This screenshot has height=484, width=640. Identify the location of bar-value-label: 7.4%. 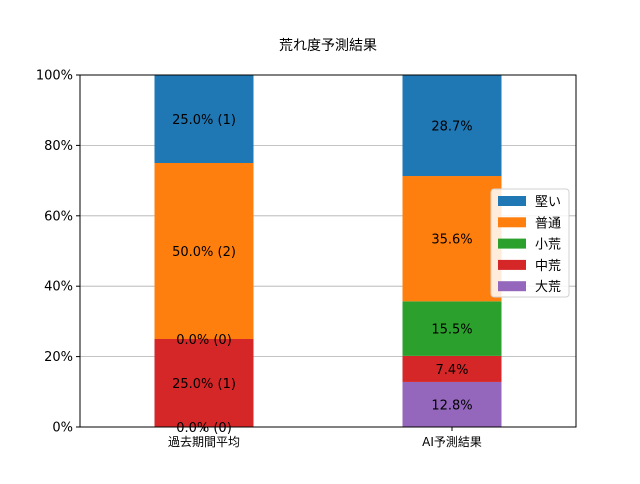
(451, 370).